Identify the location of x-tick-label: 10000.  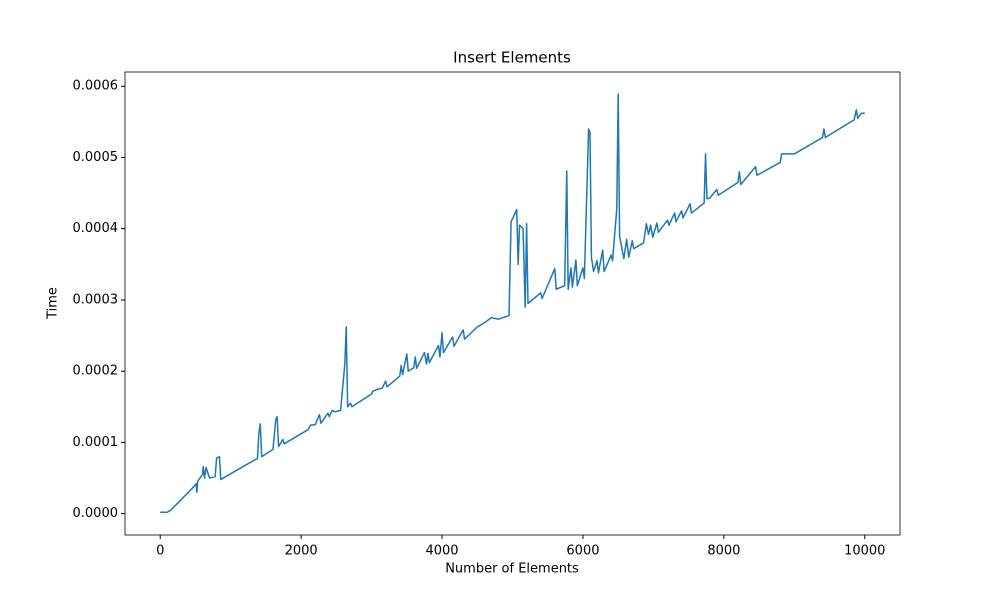
(864, 551).